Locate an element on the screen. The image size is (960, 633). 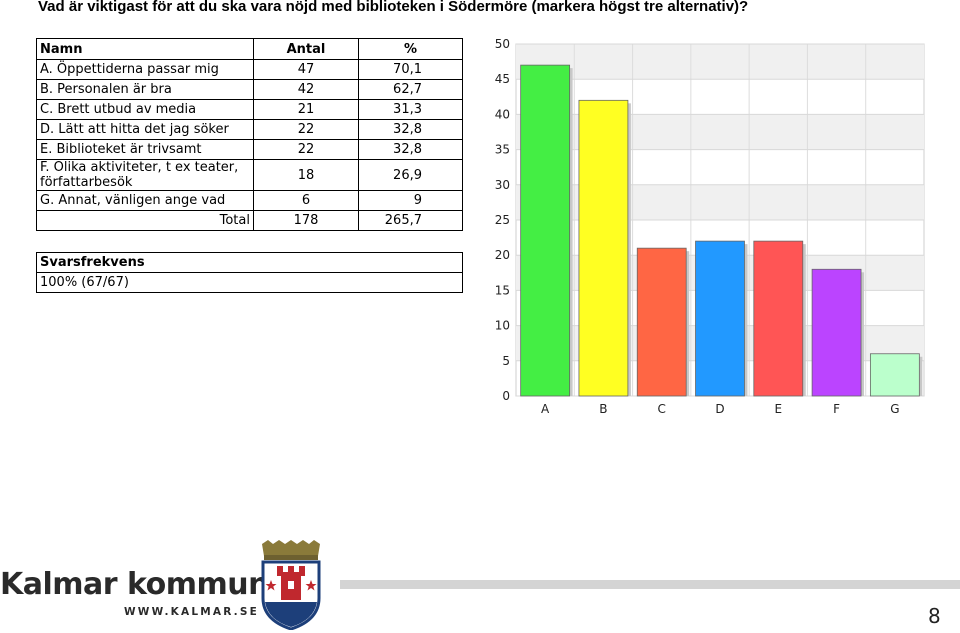
row-count: 18 is located at coordinates (306, 175).